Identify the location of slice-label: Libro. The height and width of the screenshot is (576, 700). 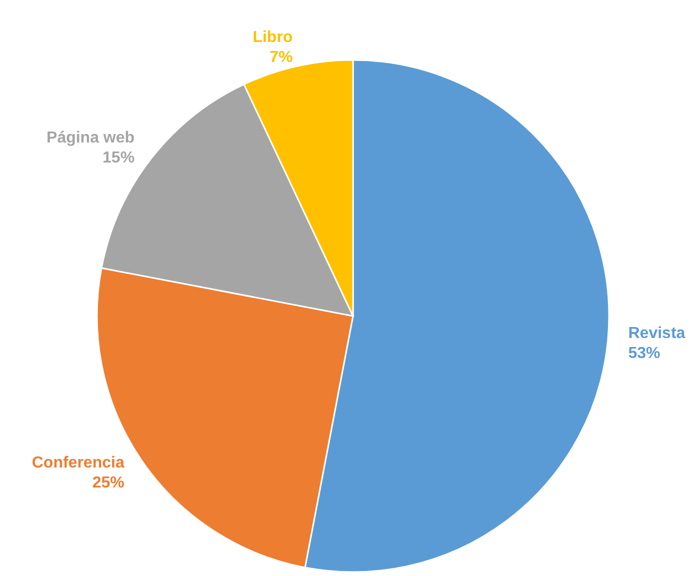
(272, 37).